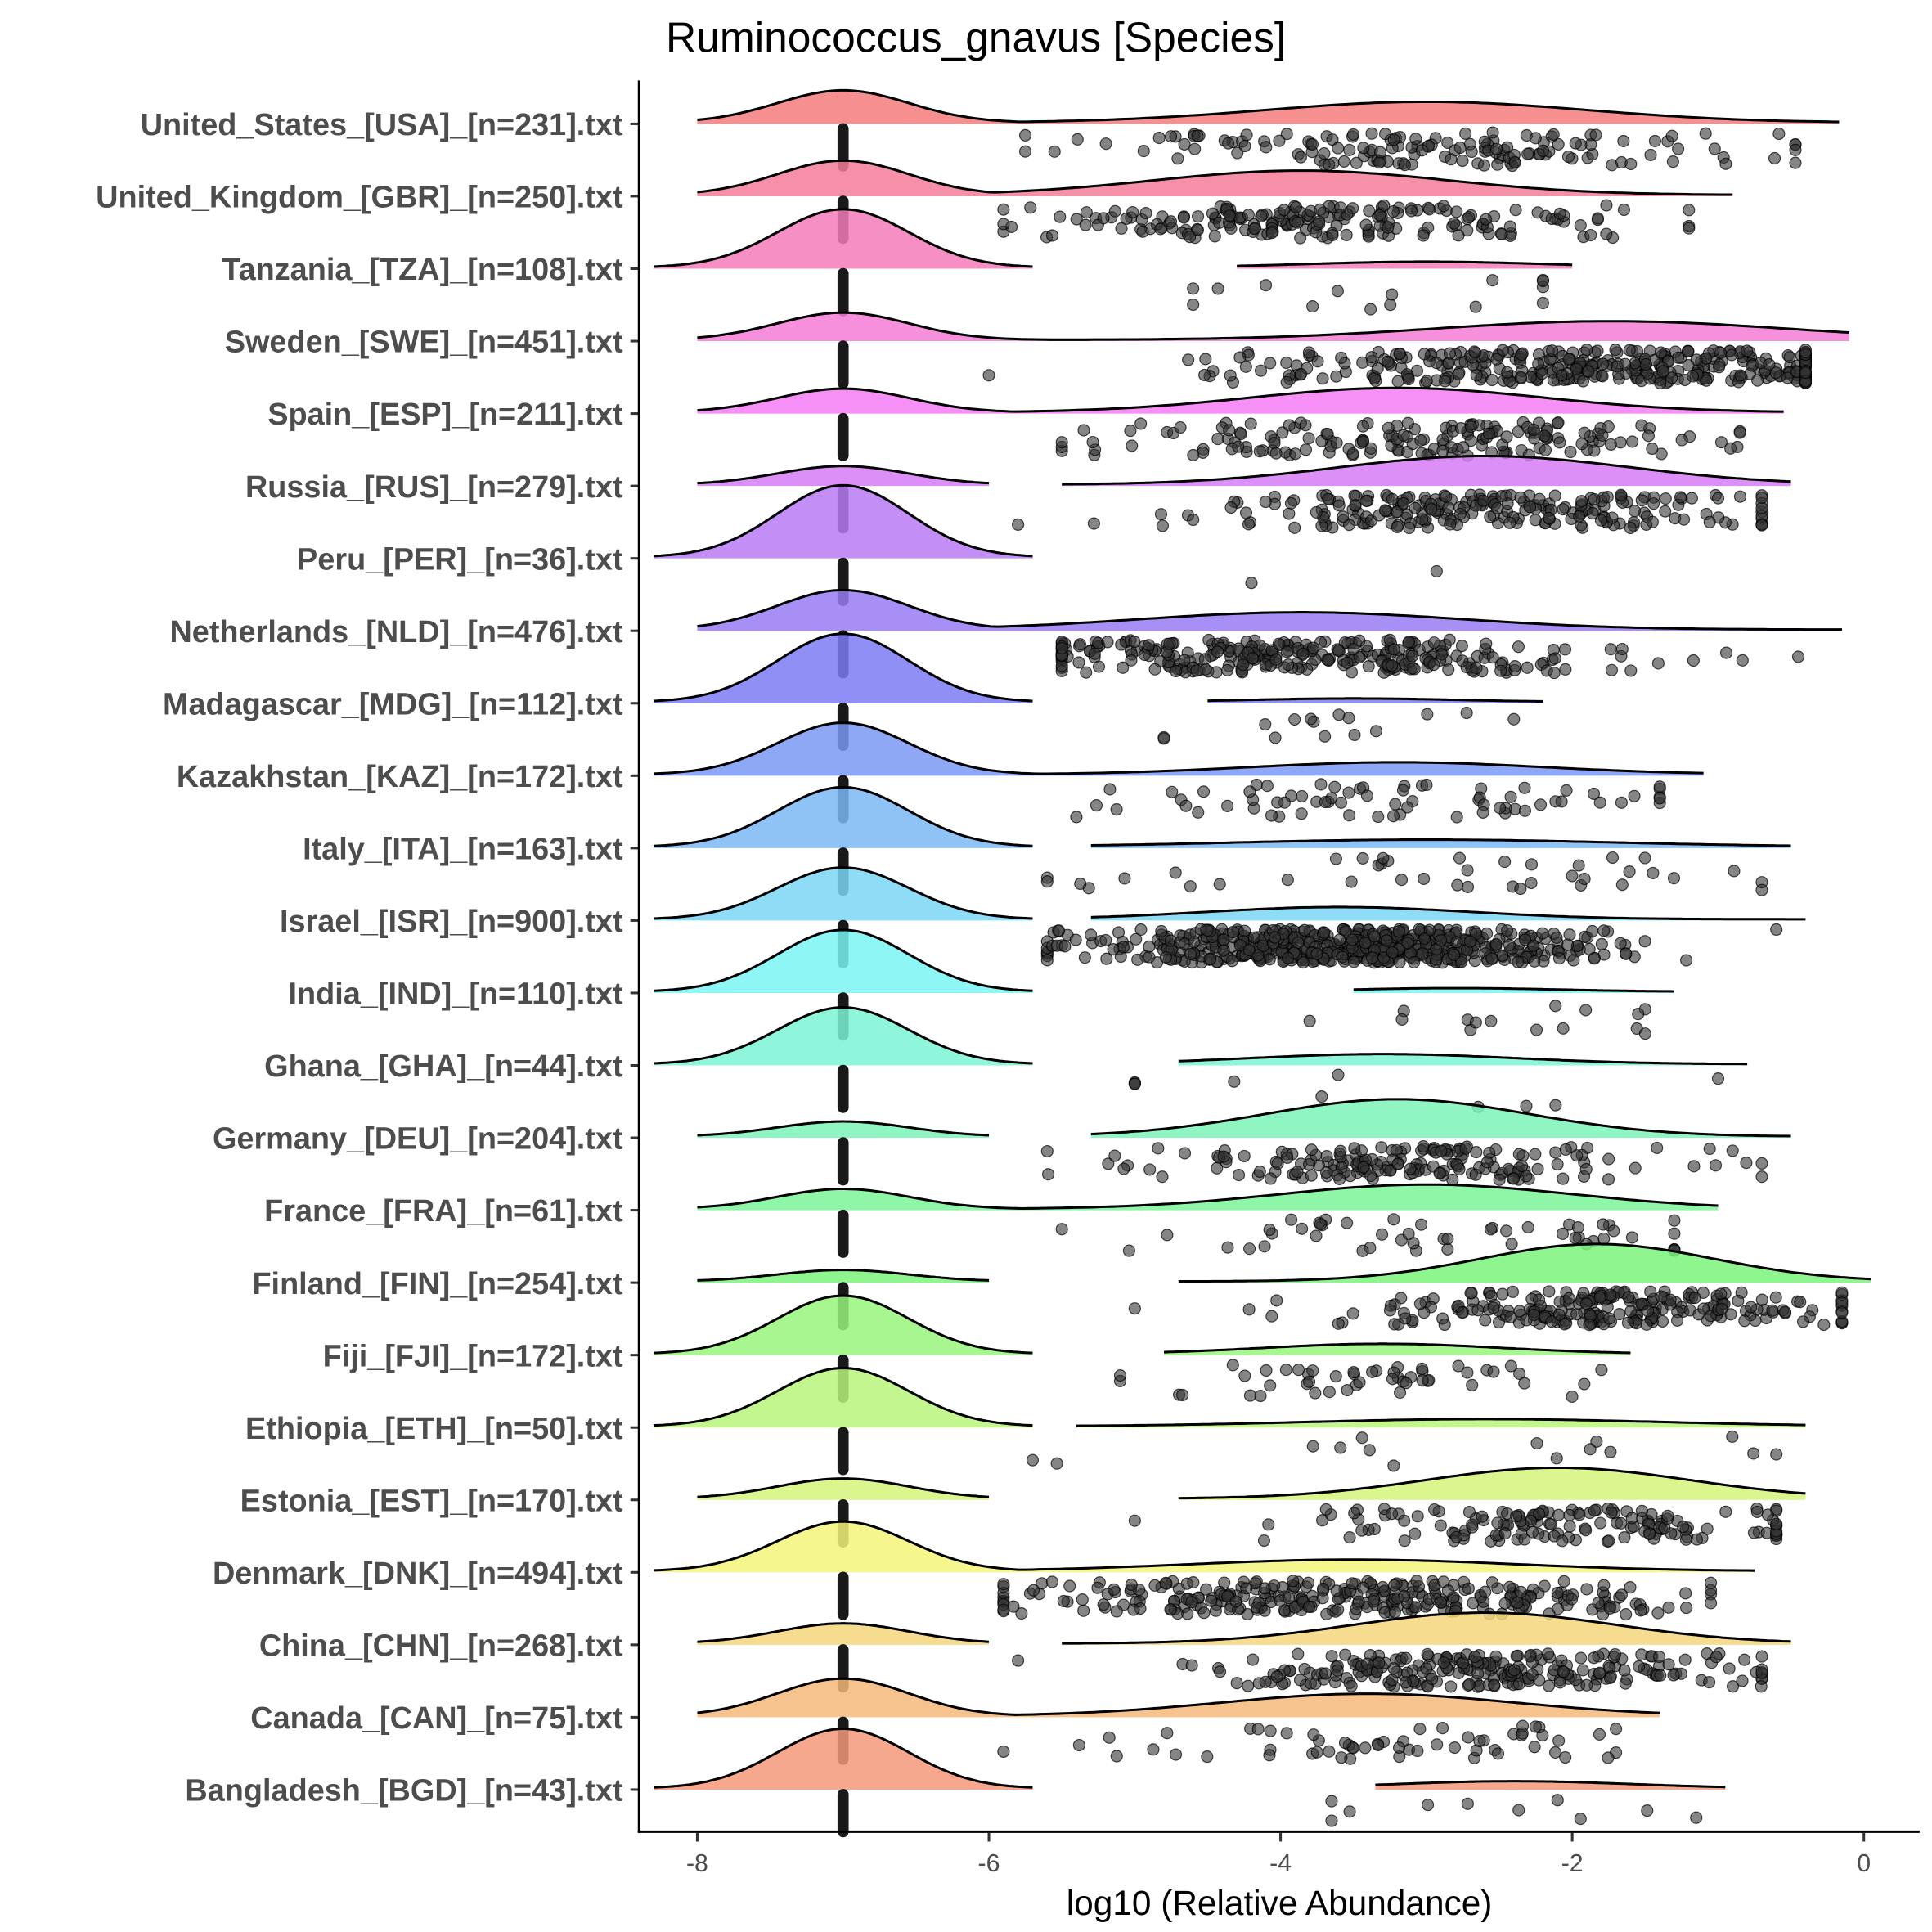 The width and height of the screenshot is (1932, 1932). What do you see at coordinates (1018, 495) in the screenshot?
I see `group-row: Russia_[RUS]_[n=279].txt` at bounding box center [1018, 495].